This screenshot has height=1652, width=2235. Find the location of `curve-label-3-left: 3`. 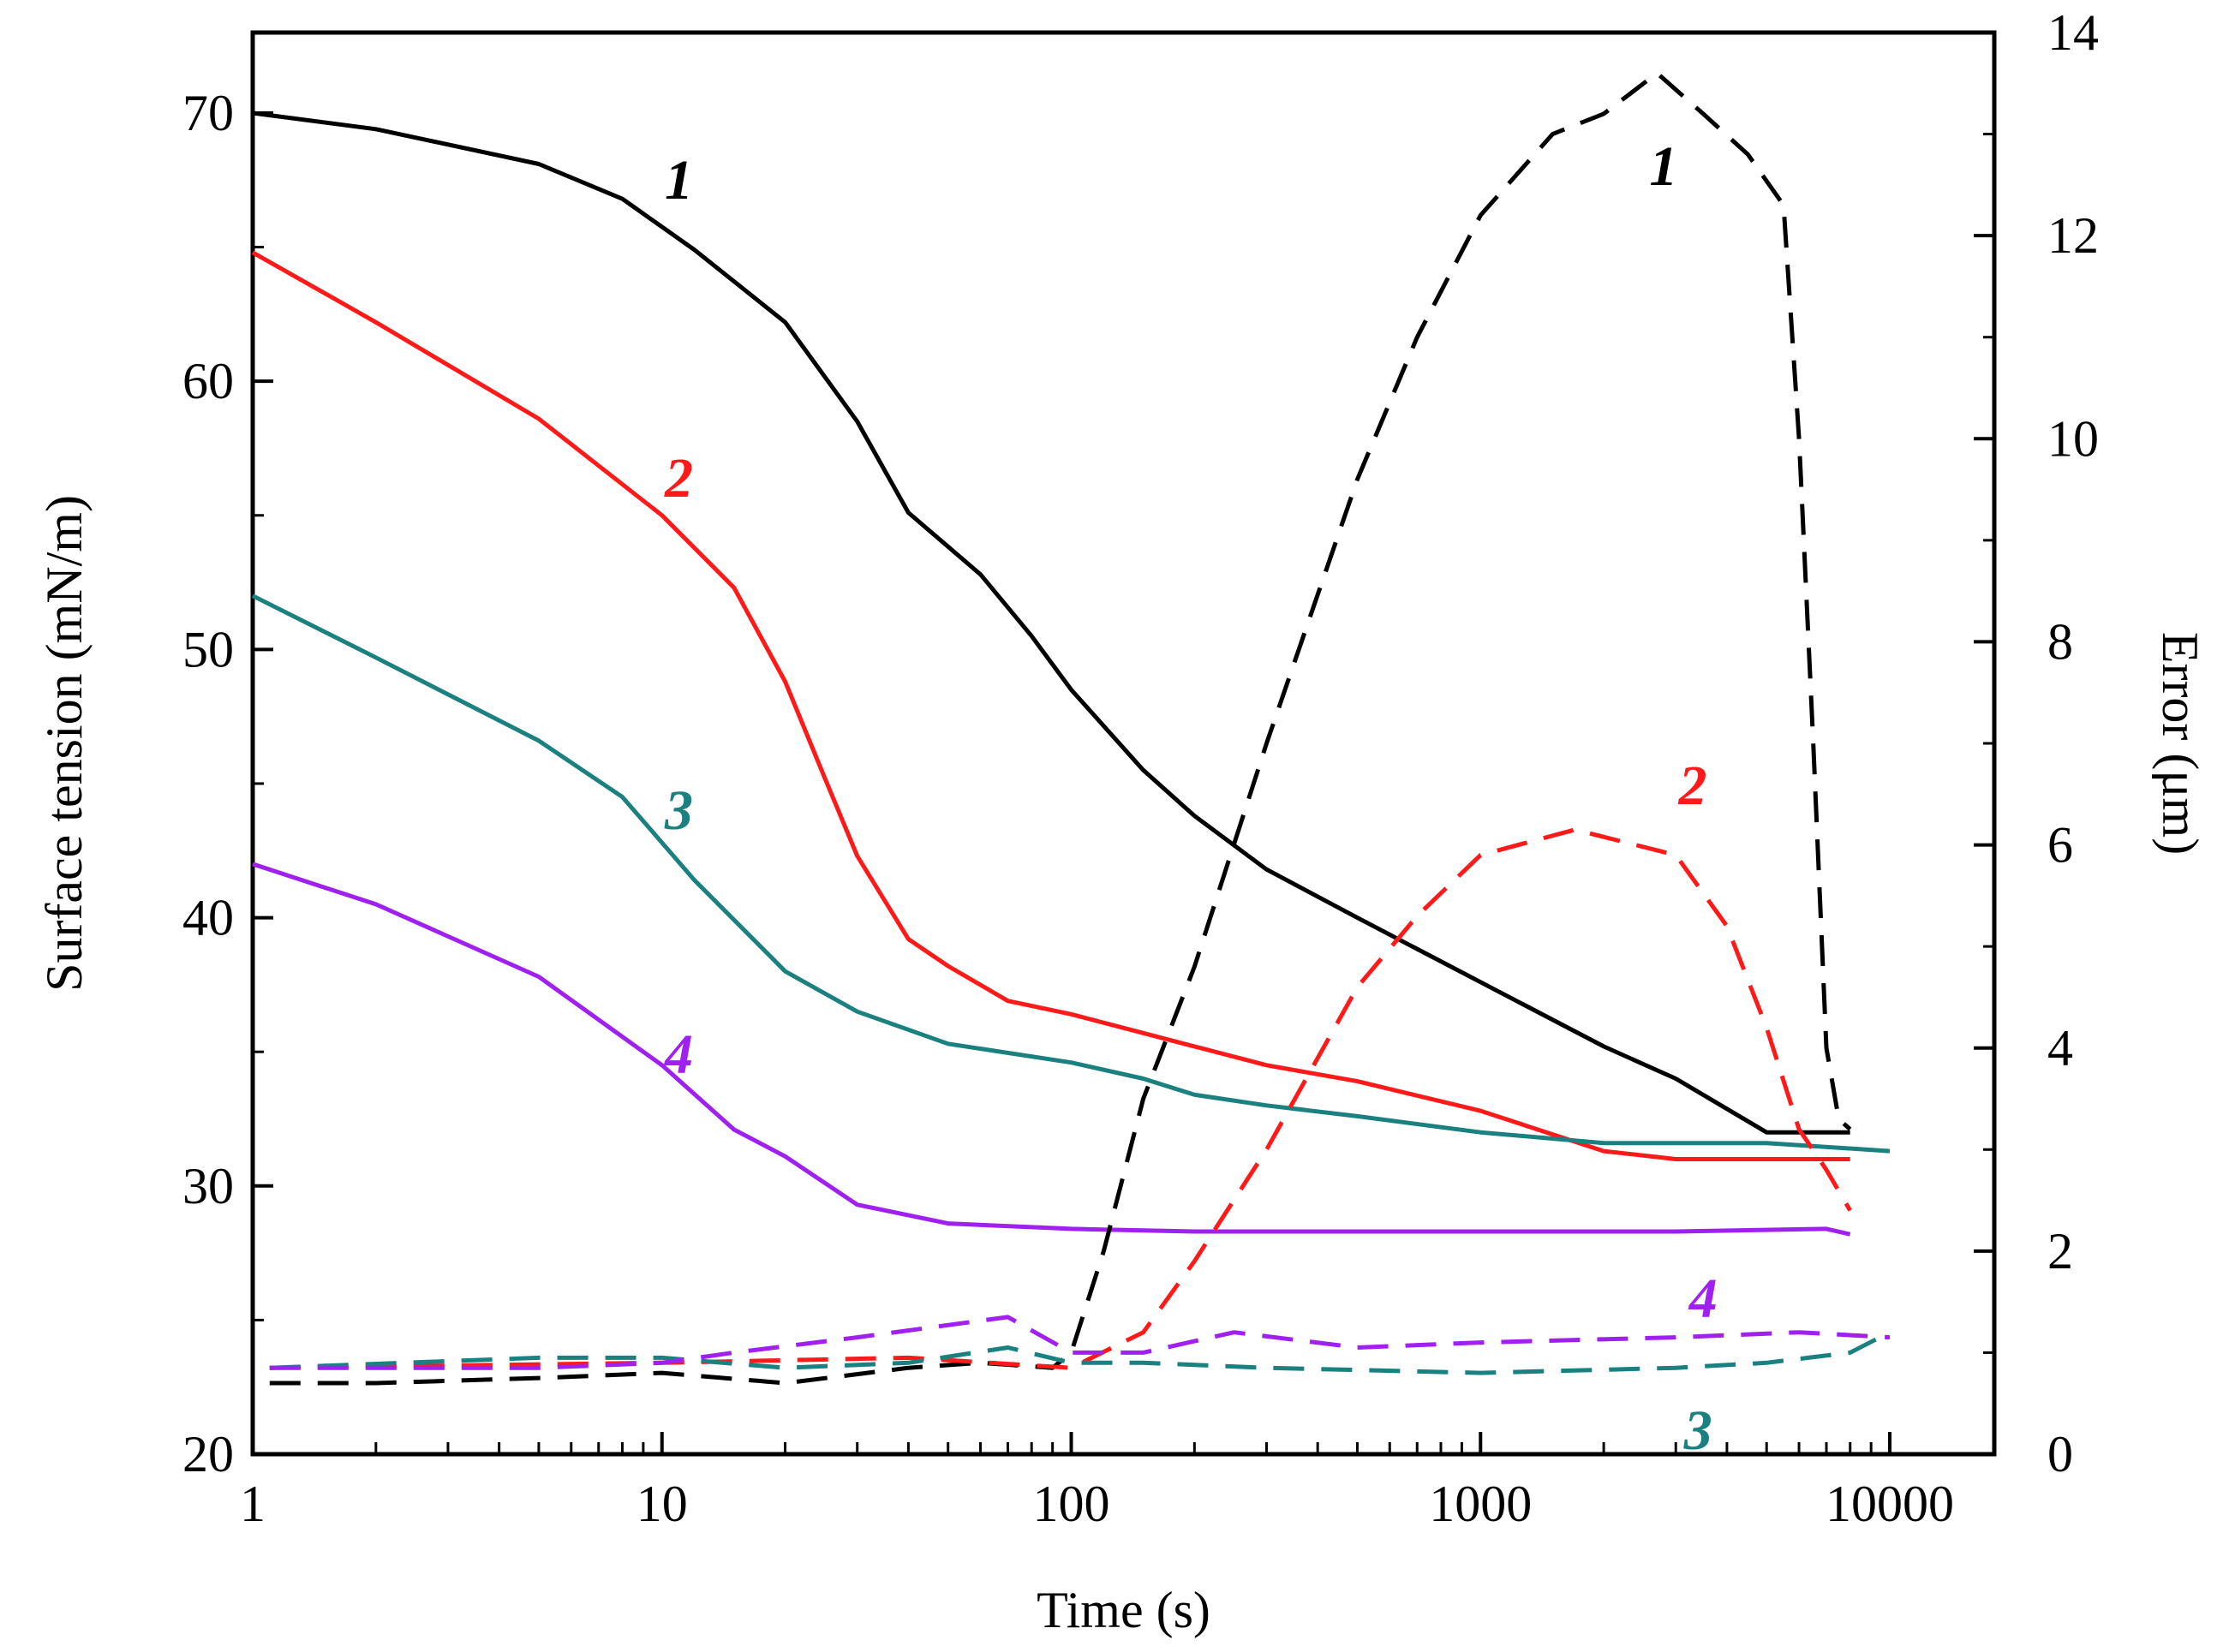

curve-label-3-left: 3 is located at coordinates (678, 810).